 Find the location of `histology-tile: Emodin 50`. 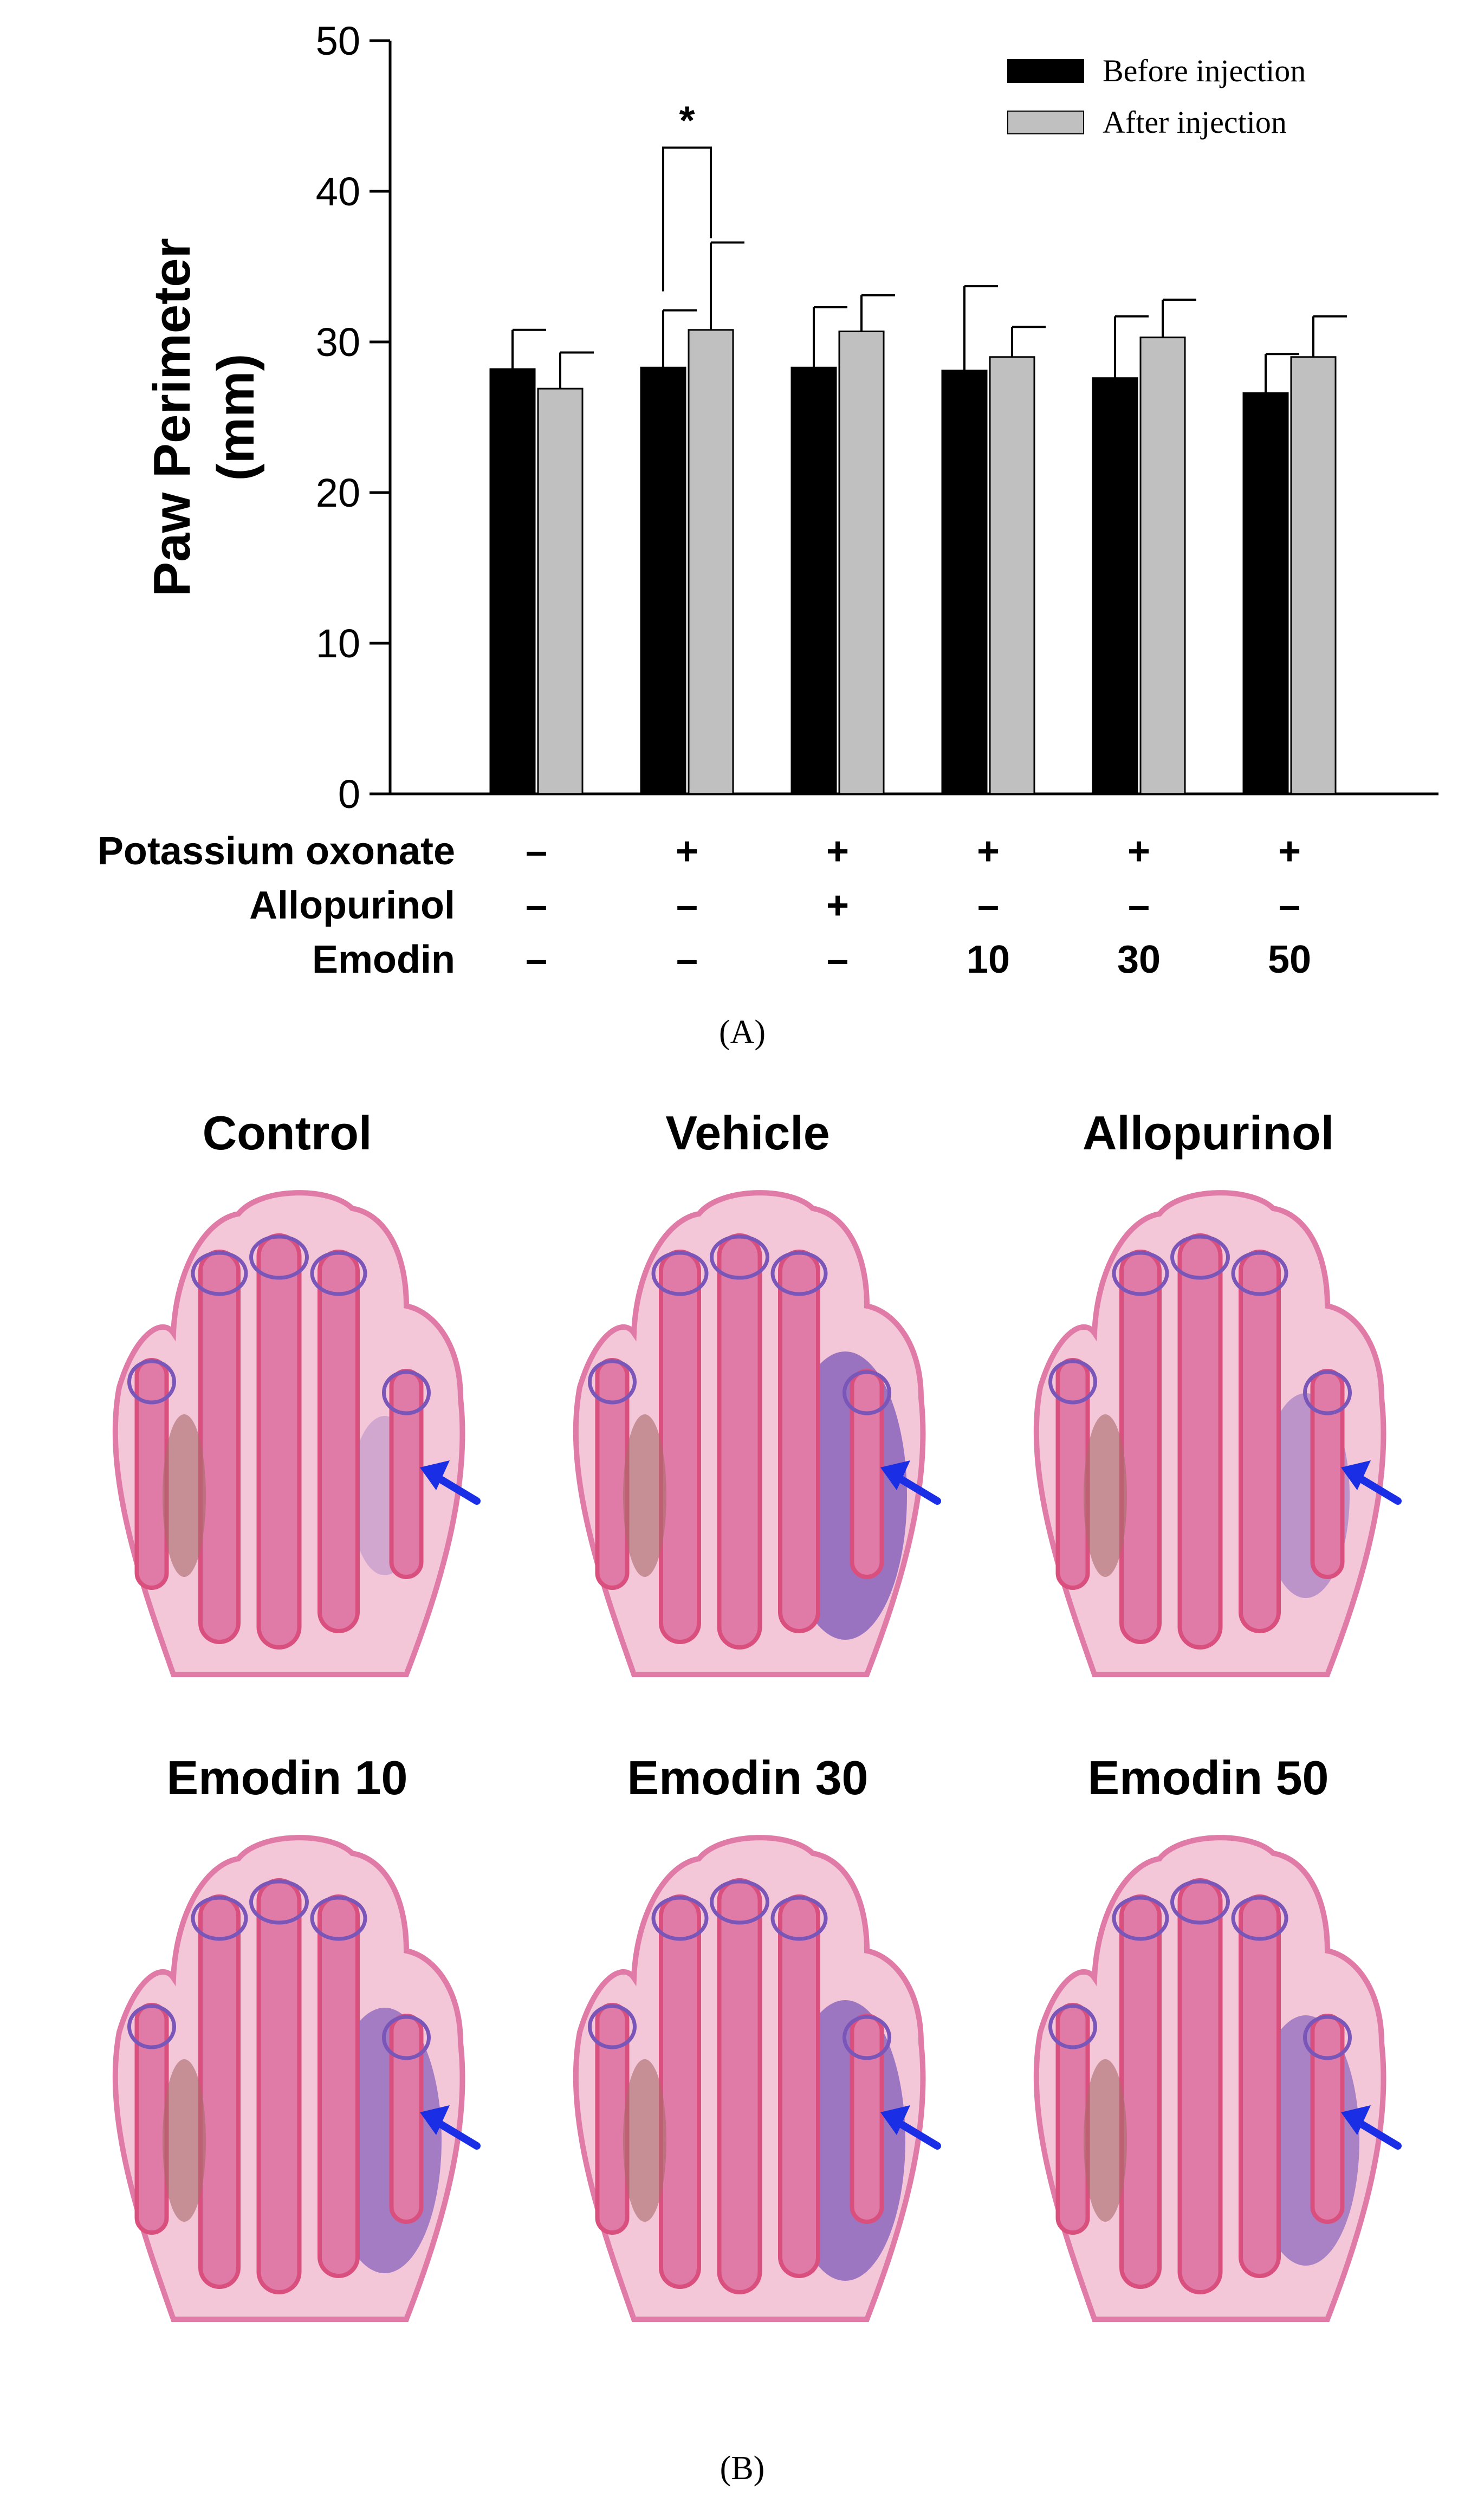

histology-tile: Emodin 50 is located at coordinates (1208, 2048).